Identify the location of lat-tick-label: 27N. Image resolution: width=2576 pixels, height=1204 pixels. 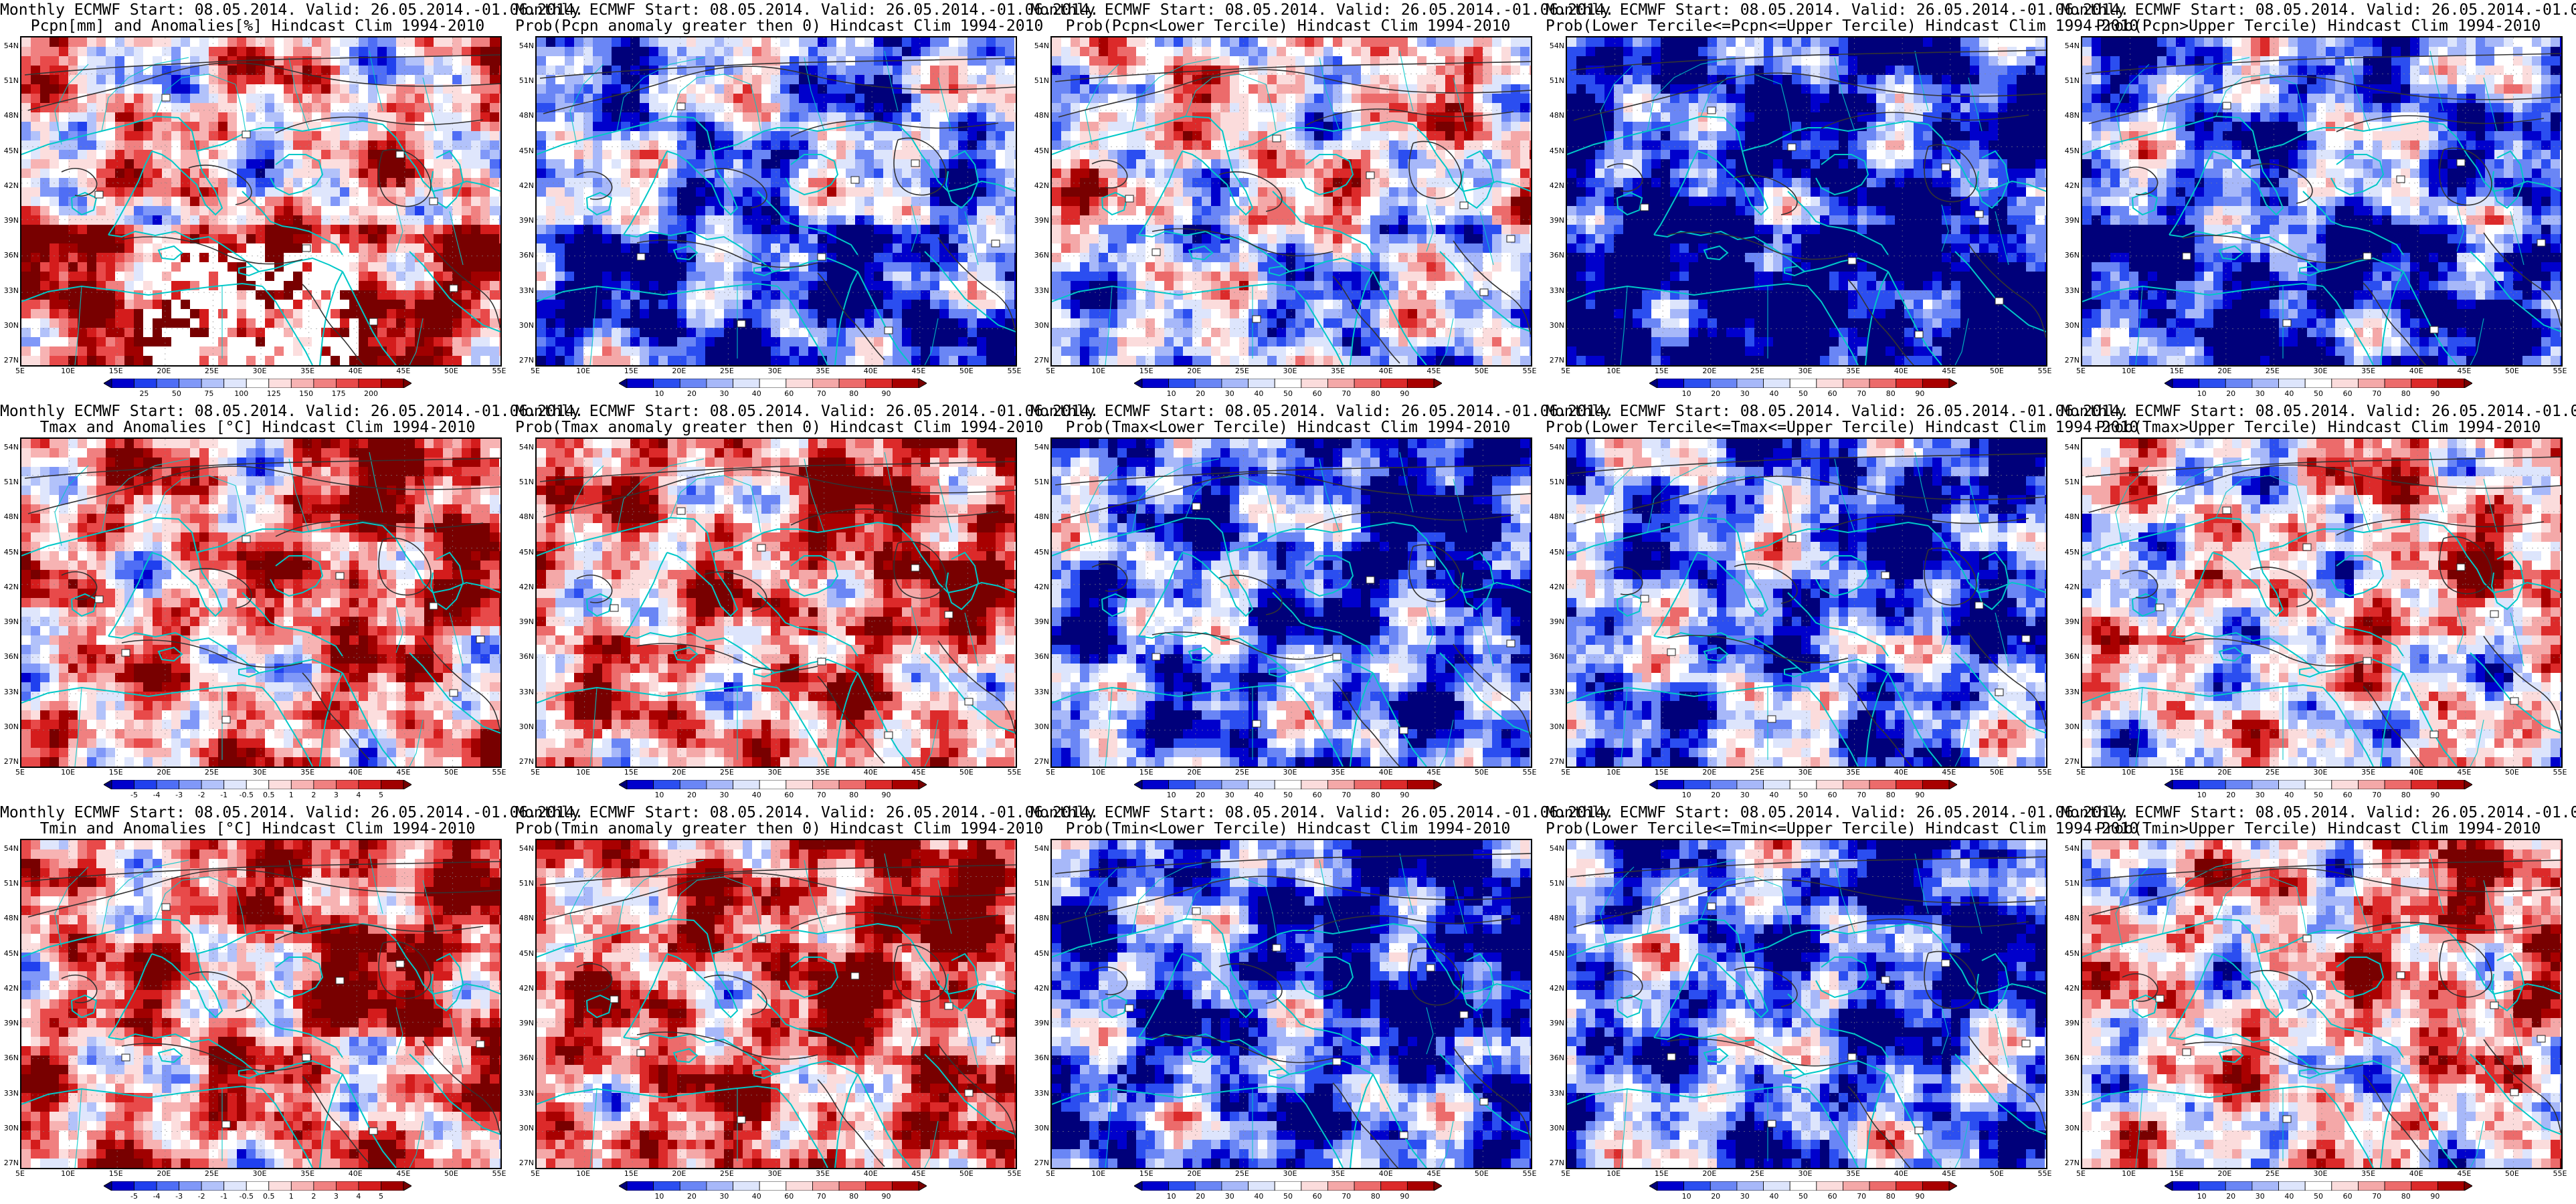
(10, 360).